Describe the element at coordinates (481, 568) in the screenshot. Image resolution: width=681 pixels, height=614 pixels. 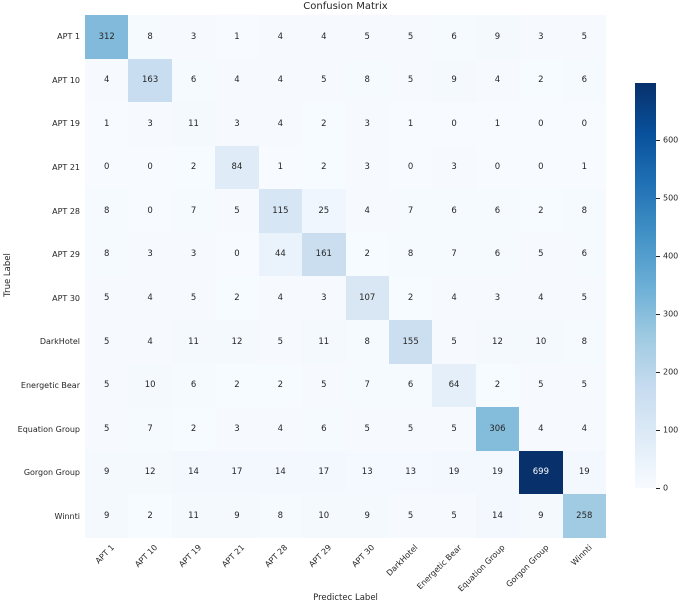
I see `x-tick-label-text: Equation Group` at that location.